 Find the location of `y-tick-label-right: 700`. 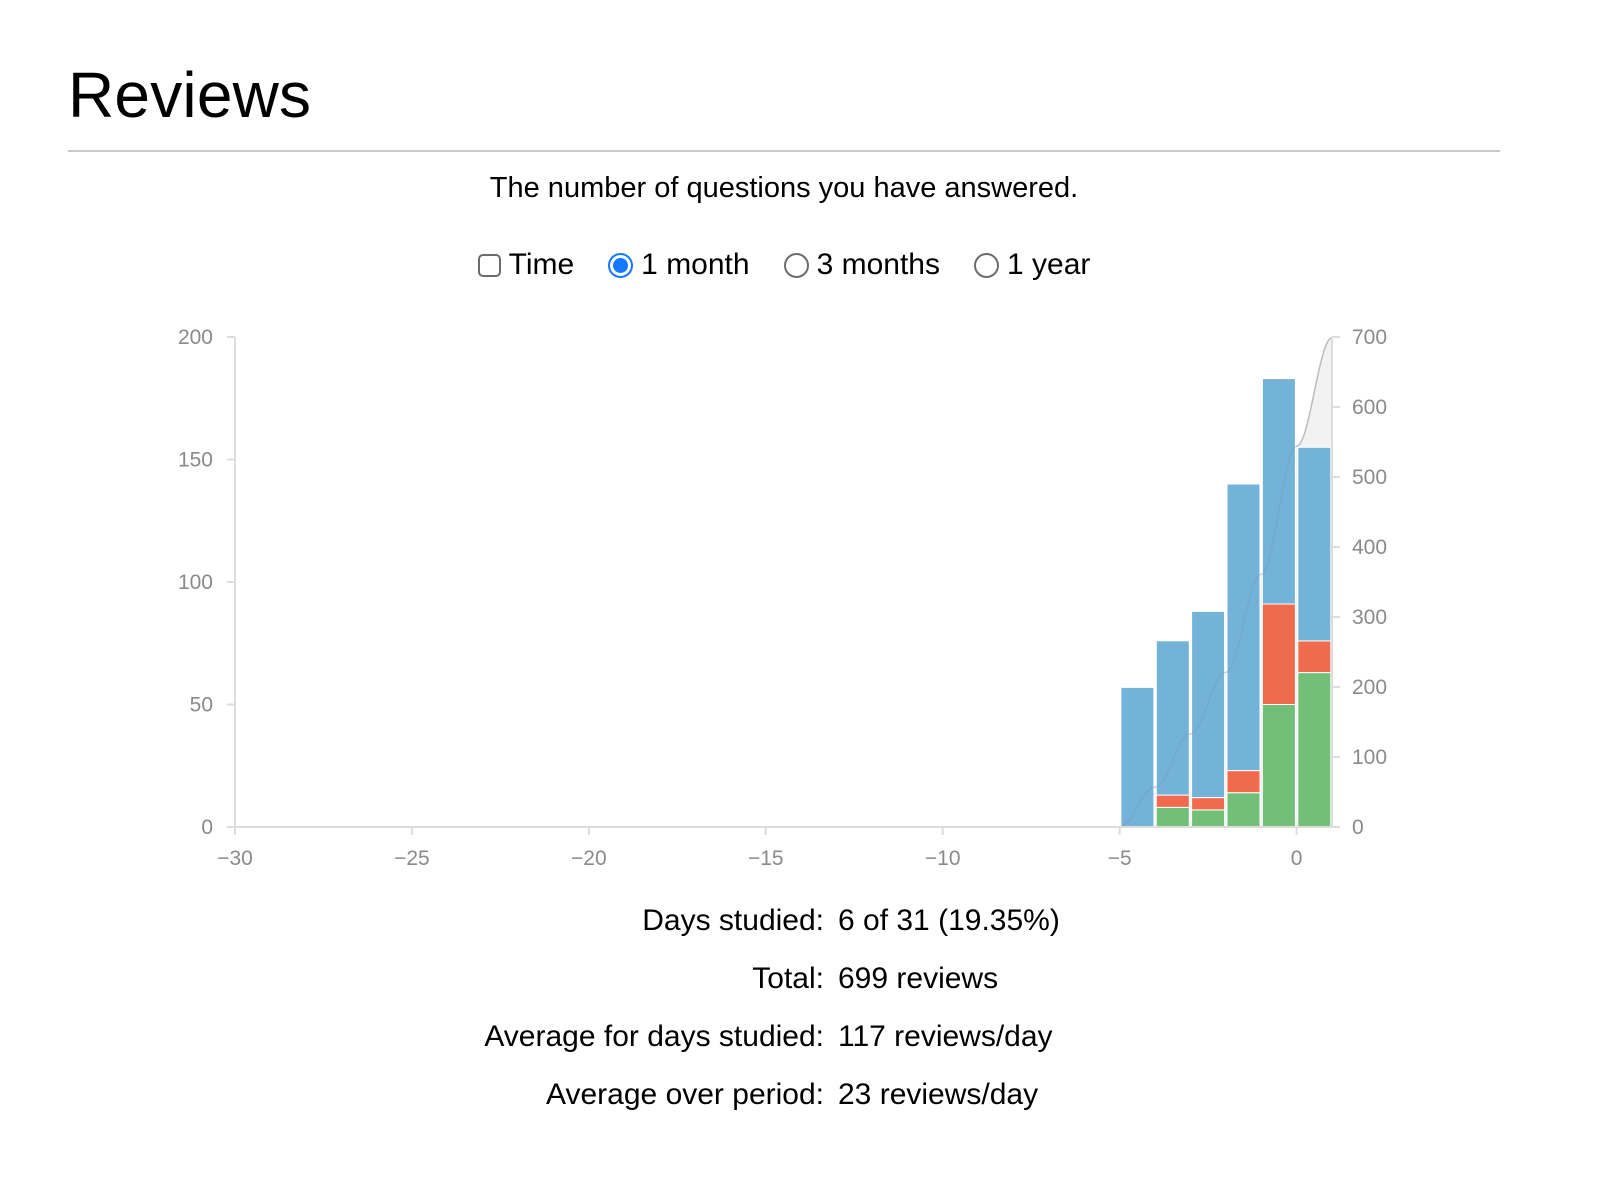

y-tick-label-right: 700 is located at coordinates (1369, 337).